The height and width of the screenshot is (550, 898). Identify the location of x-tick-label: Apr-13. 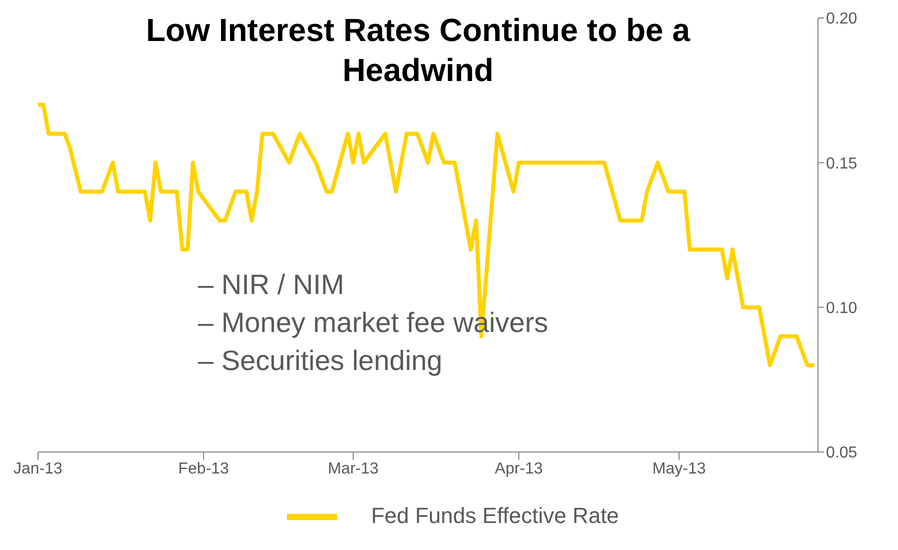
(518, 469).